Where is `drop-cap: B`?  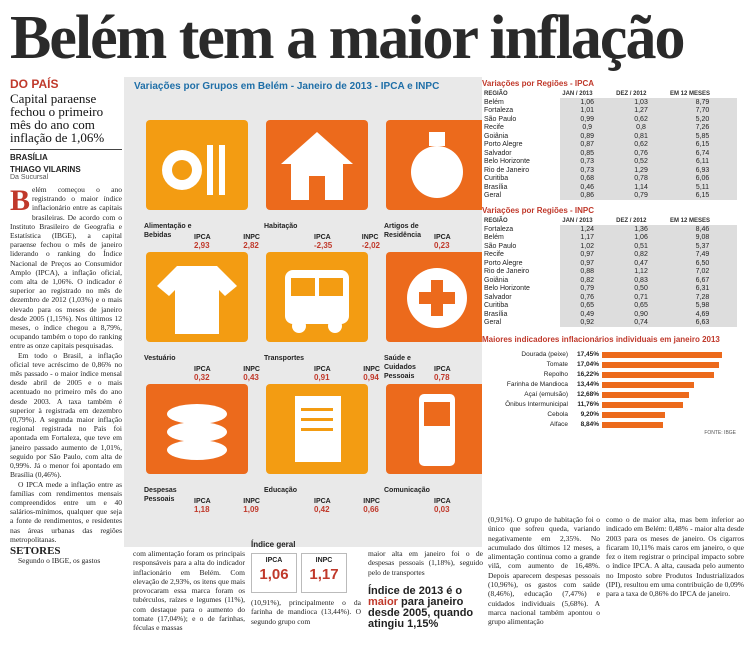
drop-cap: B is located at coordinates (20, 200).